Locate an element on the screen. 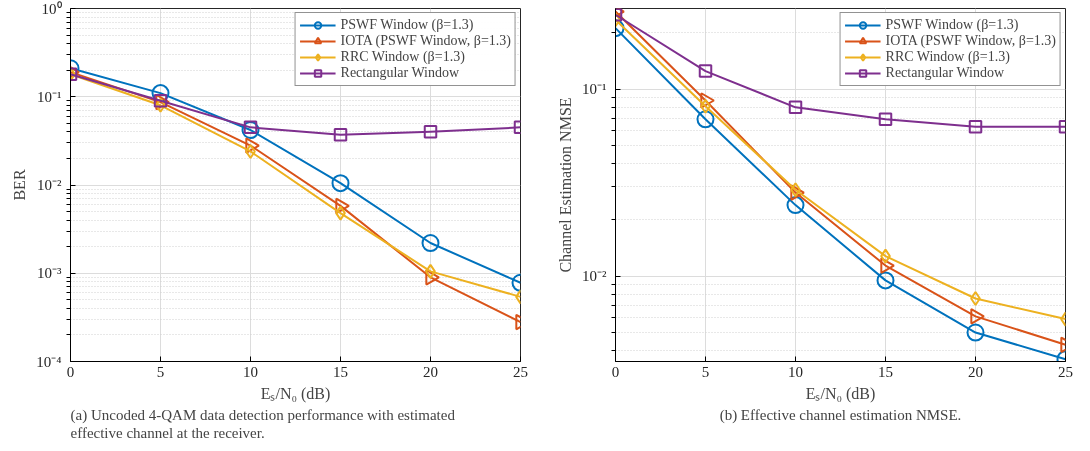 Image resolution: width=1090 pixels, height=451 pixels. y-axis-title: BER is located at coordinates (20, 185).